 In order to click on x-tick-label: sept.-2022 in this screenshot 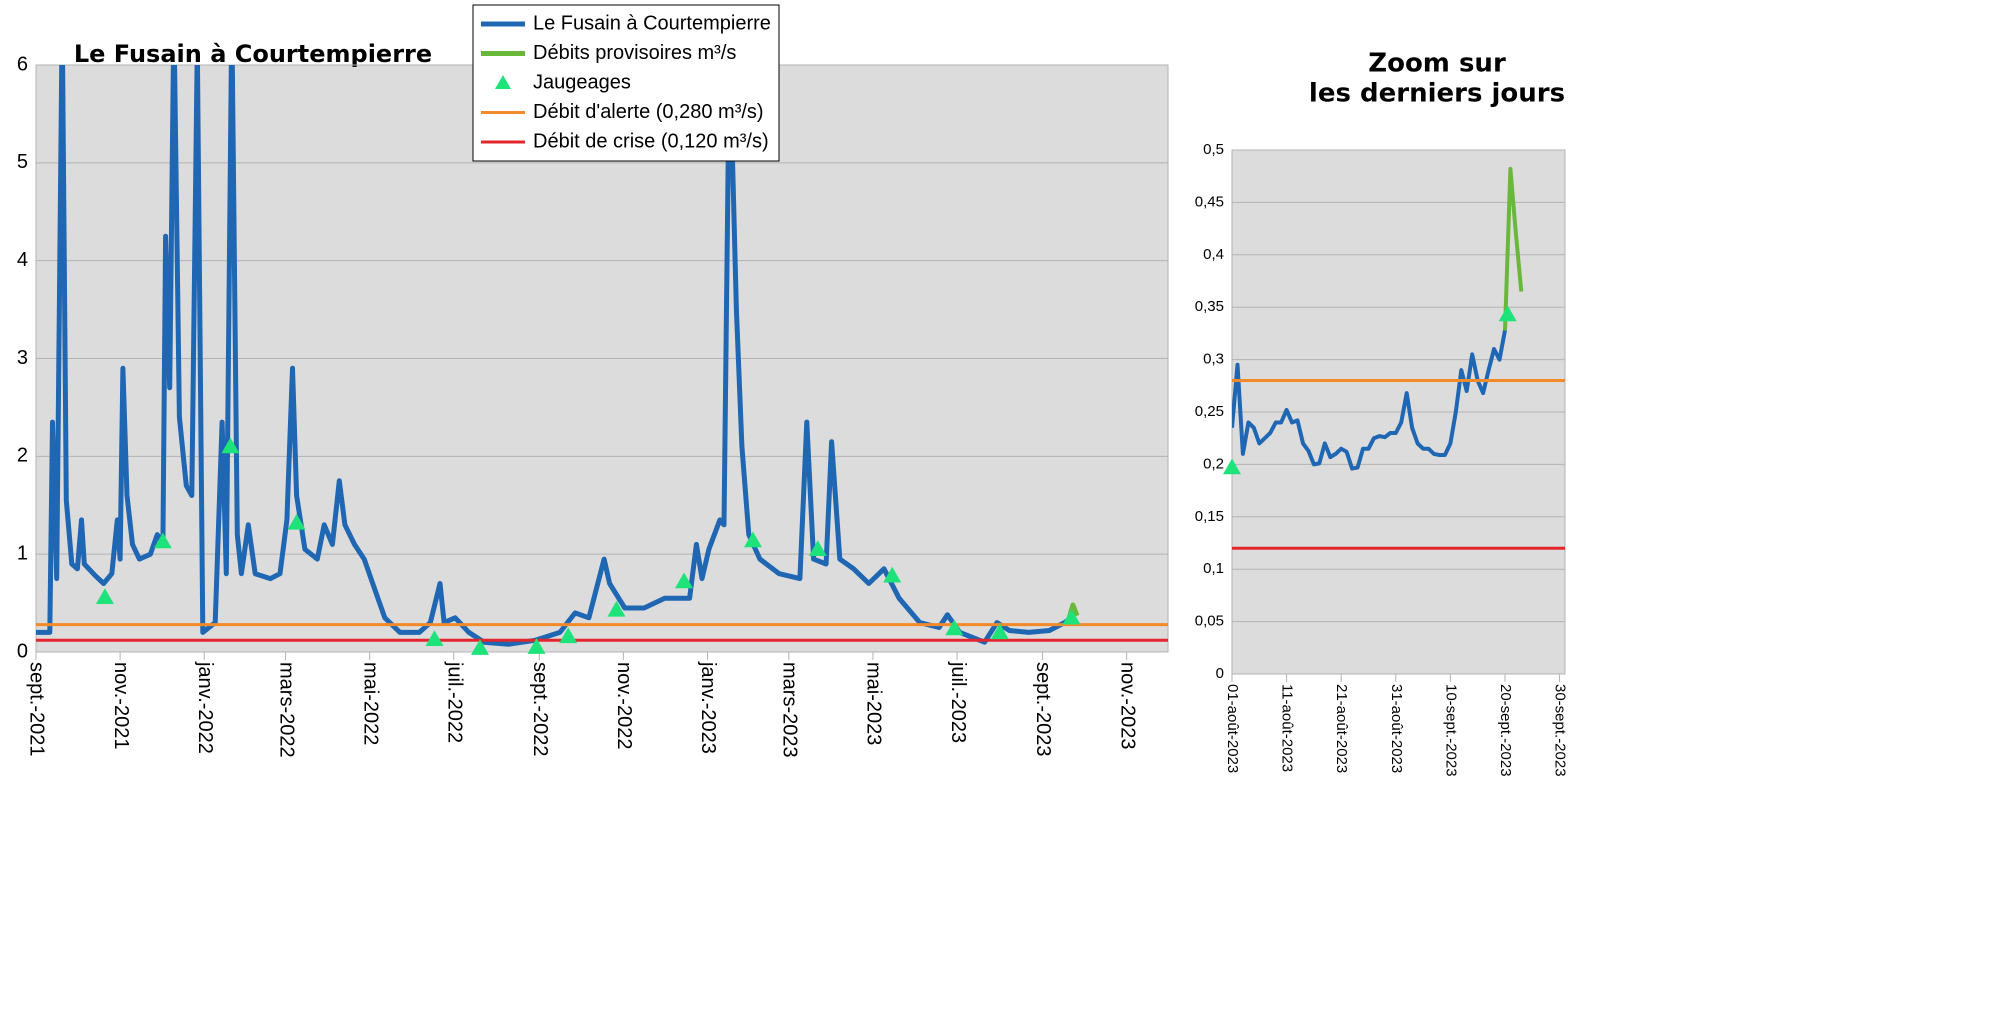, I will do `click(540, 709)`.